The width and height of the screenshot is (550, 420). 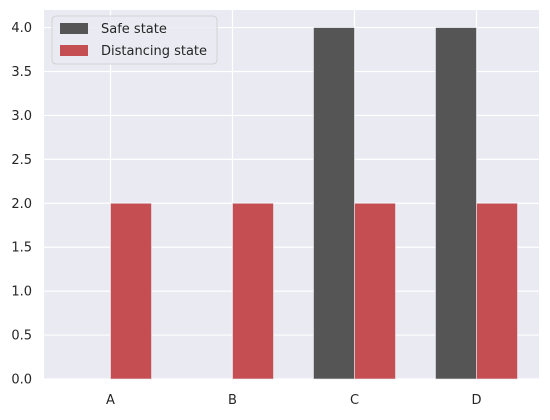 I want to click on bar-distancing-state-d, so click(x=497, y=291).